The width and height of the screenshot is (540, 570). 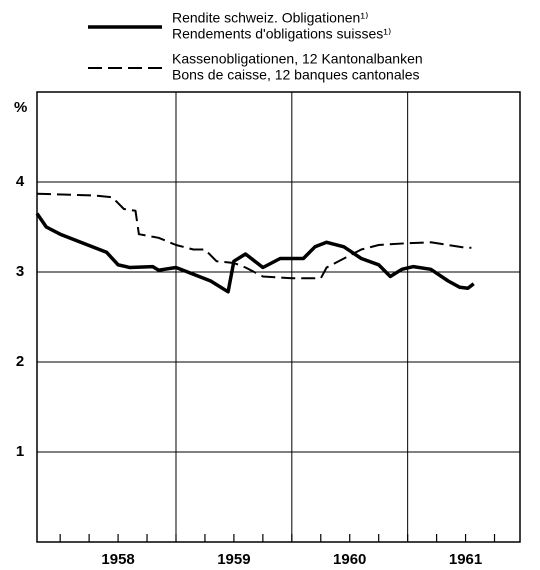 What do you see at coordinates (20, 451) in the screenshot?
I see `y-tick-label: 1` at bounding box center [20, 451].